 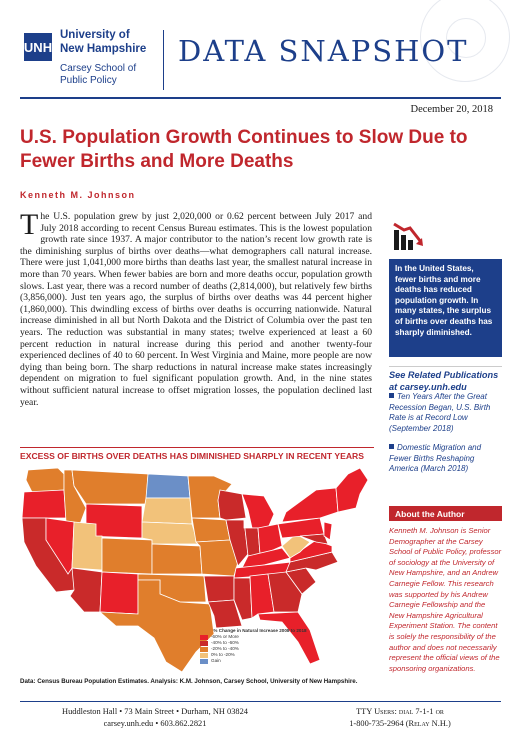 I want to click on legend-label: -20% to -40%, so click(x=225, y=648).